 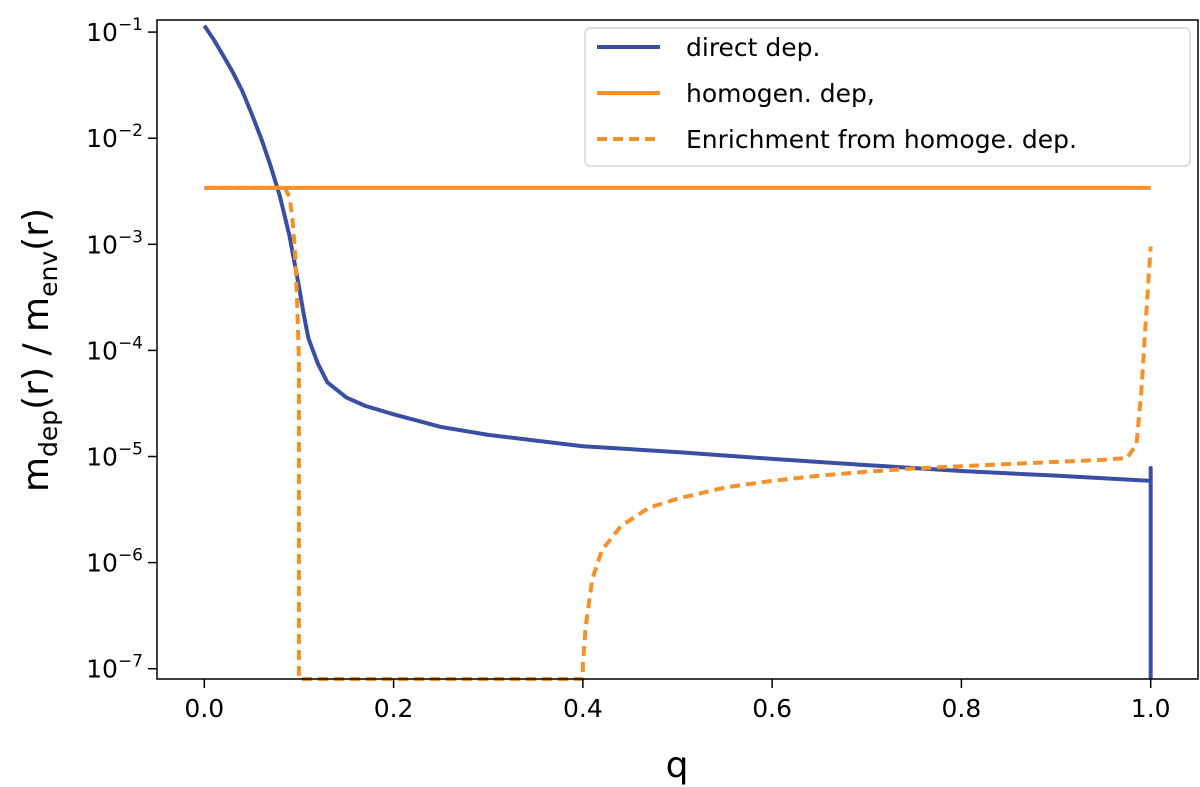 What do you see at coordinates (962, 708) in the screenshot?
I see `x-tick-label-4: 0.8` at bounding box center [962, 708].